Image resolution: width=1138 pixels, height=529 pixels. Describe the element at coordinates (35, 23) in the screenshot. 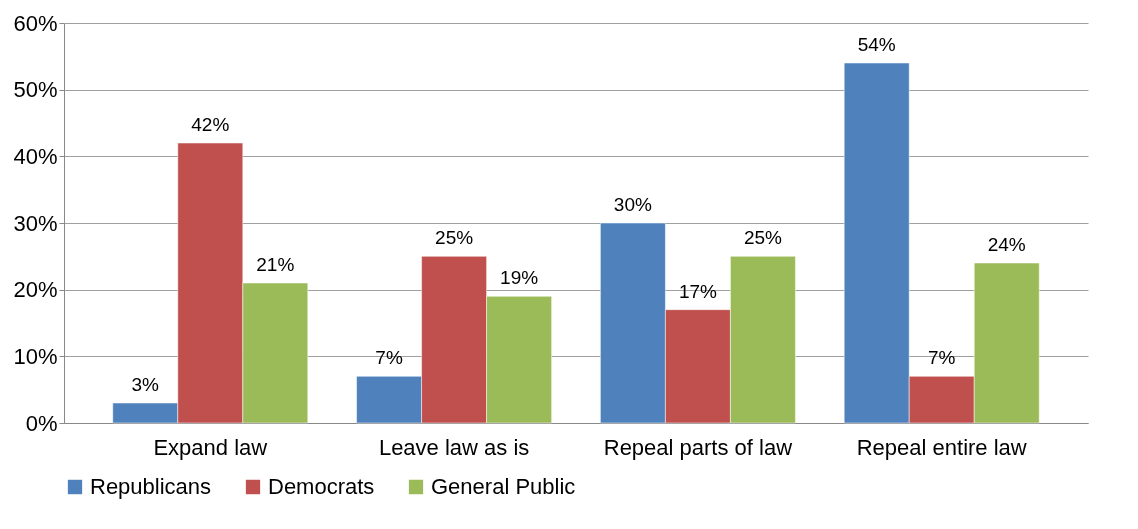

I see `y-tick-label: 60%` at that location.